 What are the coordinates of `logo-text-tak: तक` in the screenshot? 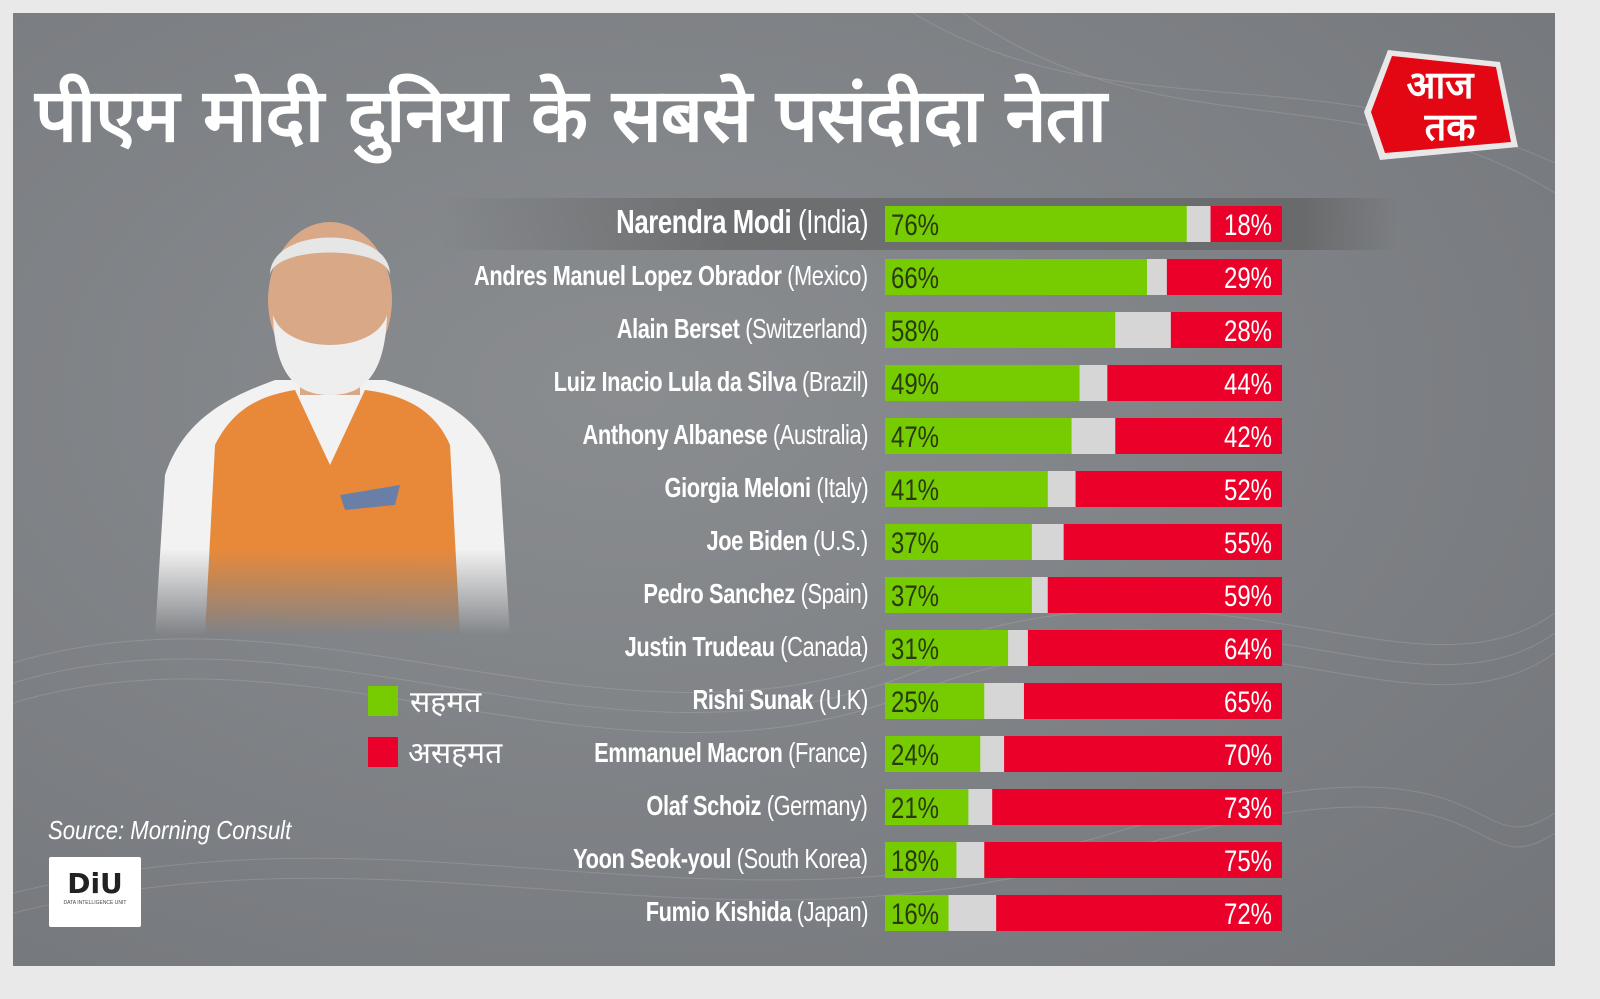 It's located at (1451, 127).